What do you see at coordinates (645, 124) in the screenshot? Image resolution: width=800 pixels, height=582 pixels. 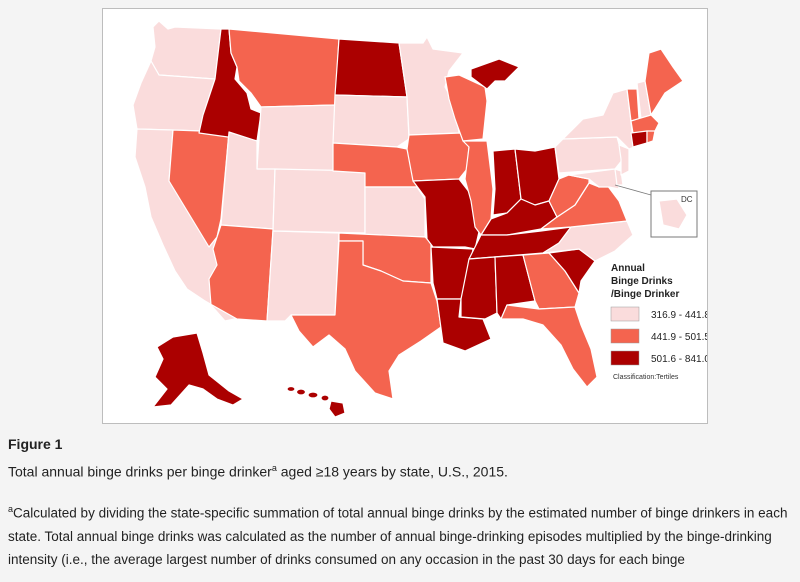 I see `state-massachusetts` at bounding box center [645, 124].